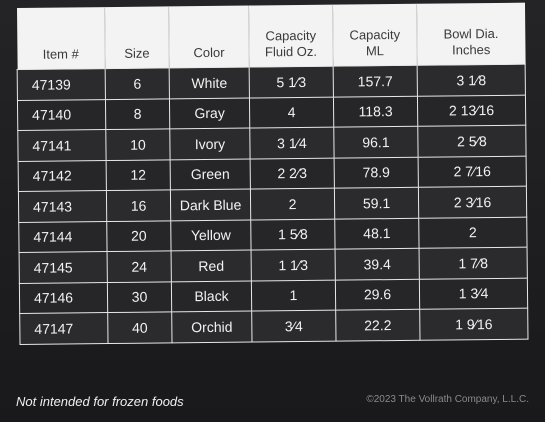 The image size is (545, 422). Describe the element at coordinates (209, 83) in the screenshot. I see `color-cell: White` at that location.